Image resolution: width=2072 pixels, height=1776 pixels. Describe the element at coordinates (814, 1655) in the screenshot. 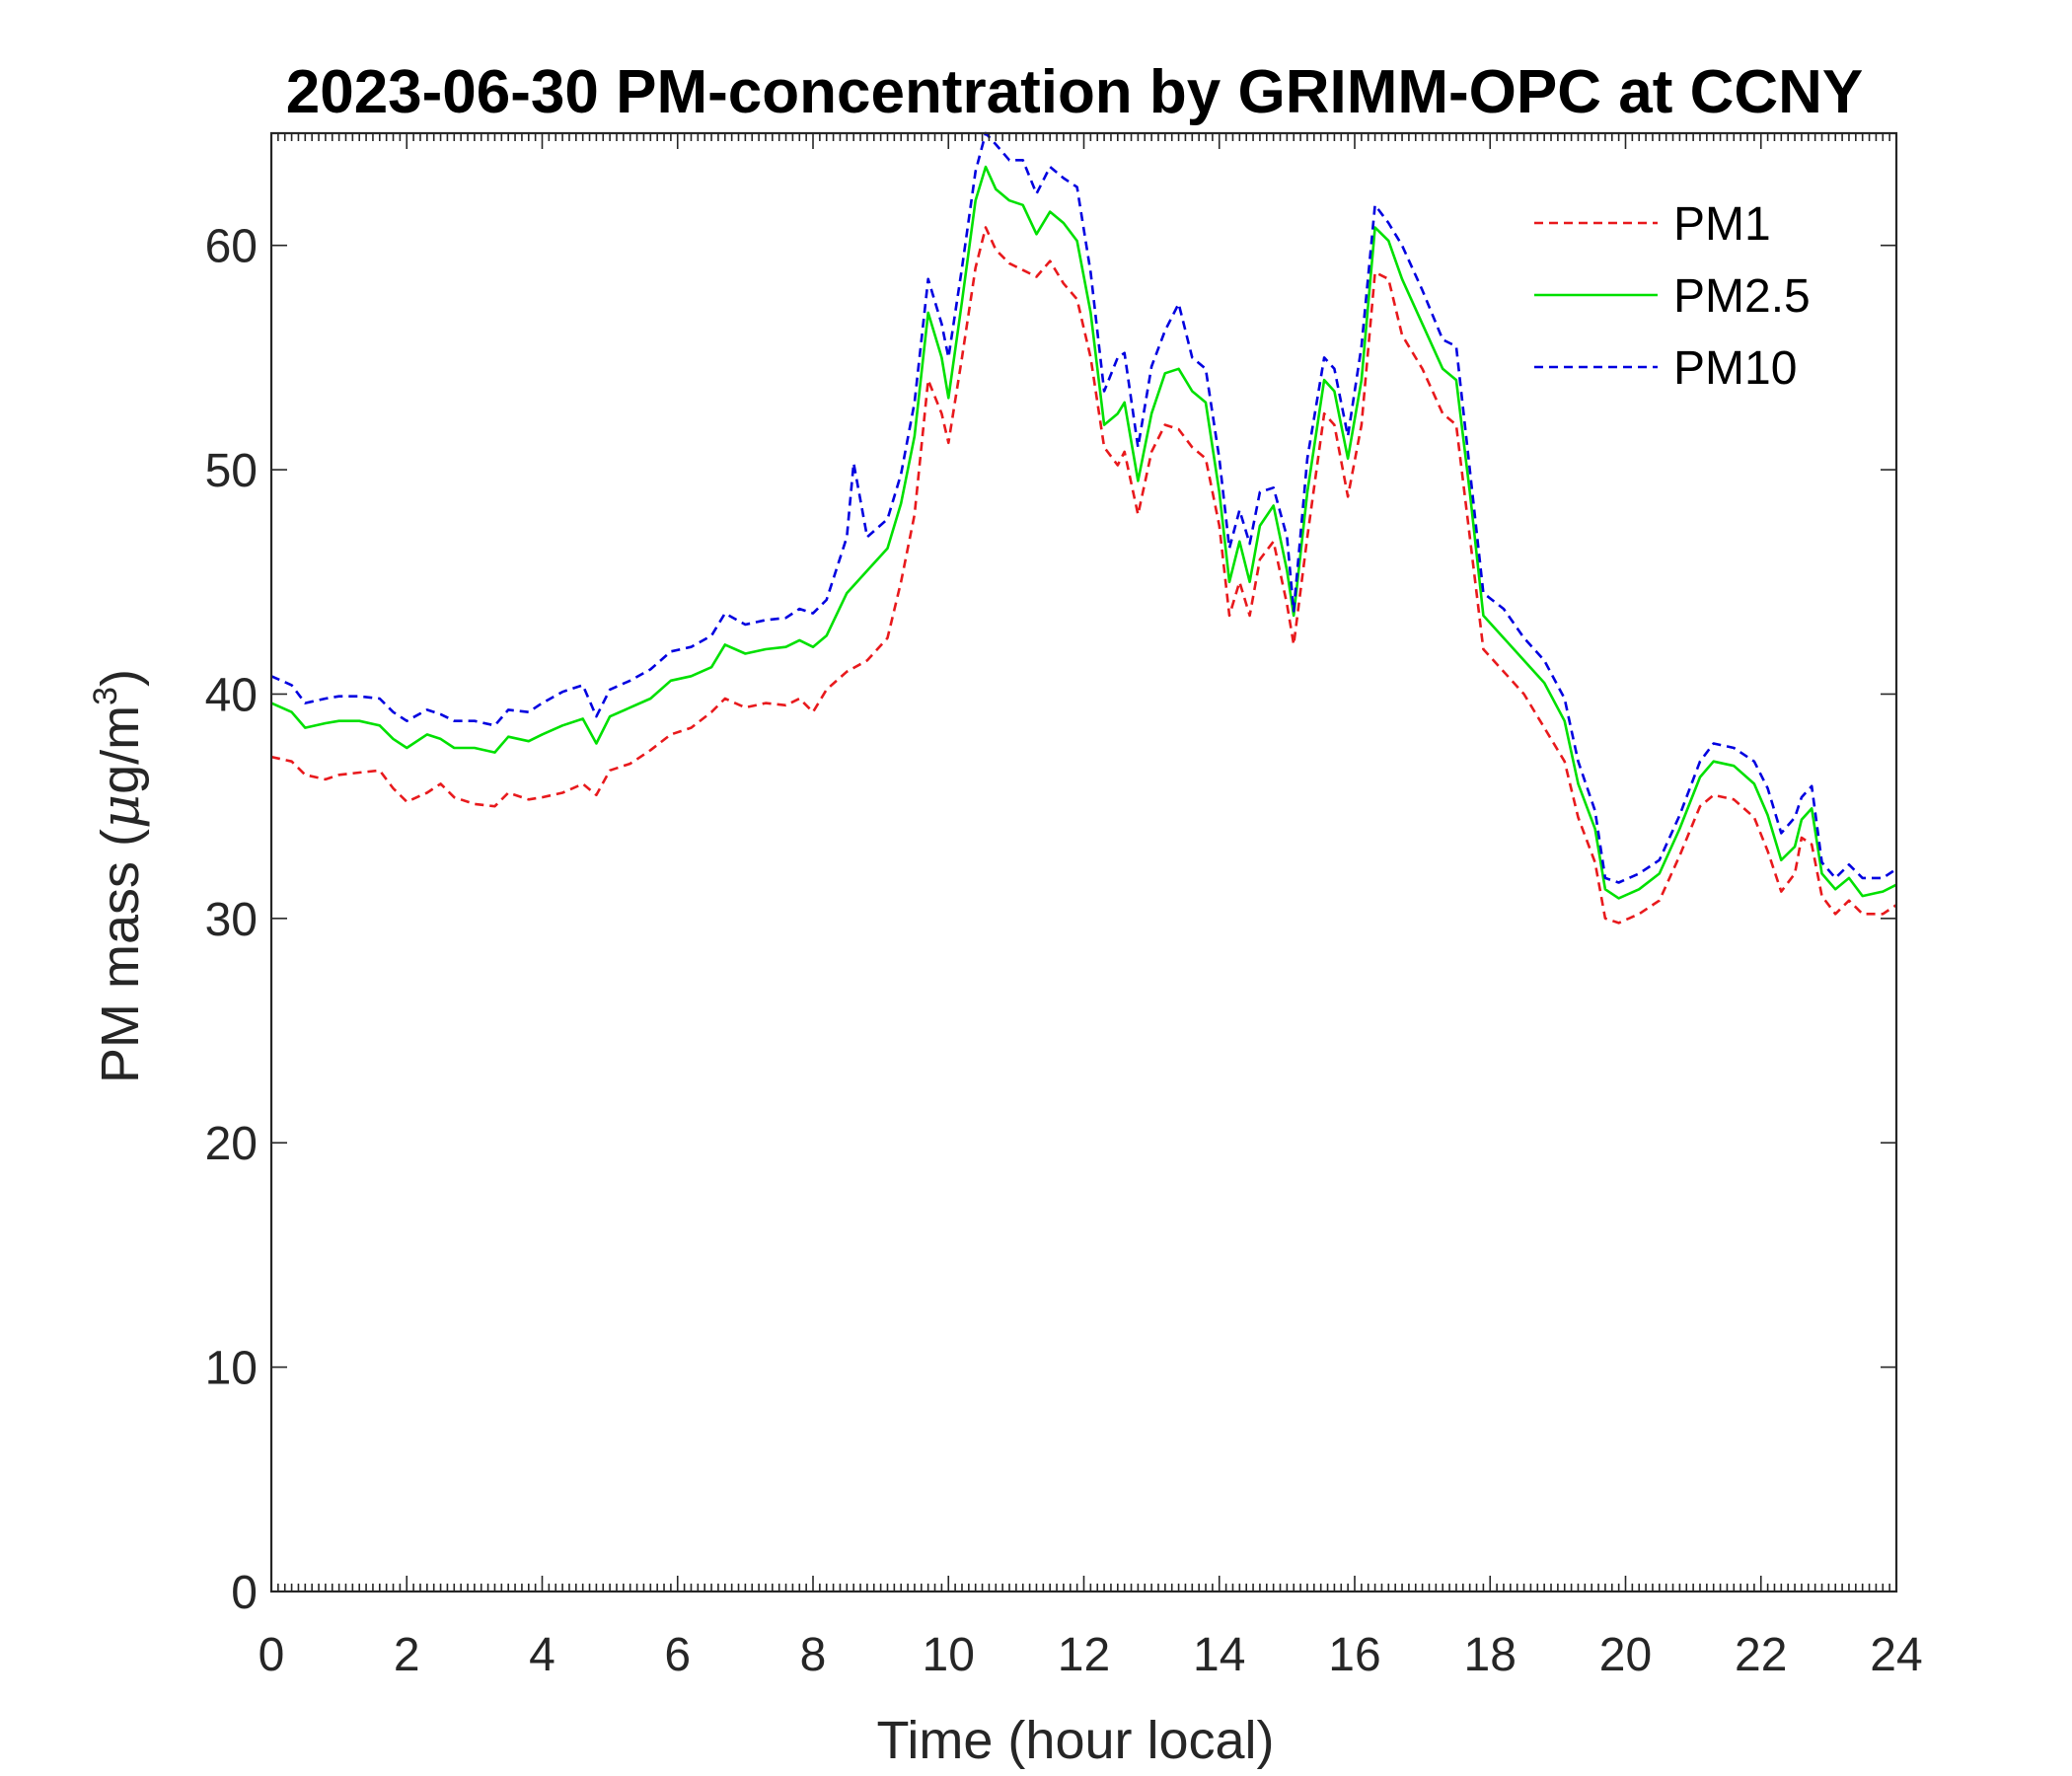

I see `x-tick-label: 8` at that location.